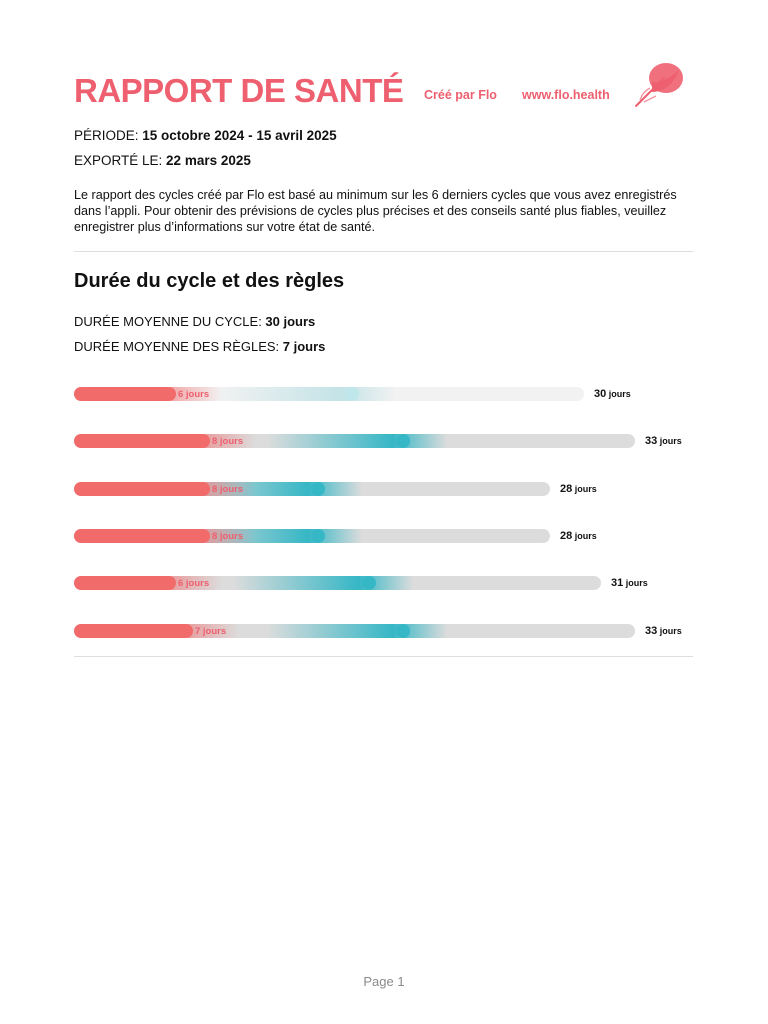 The width and height of the screenshot is (768, 1024). I want to click on avg-cycle-label: DURÉE MOYENNE DU CYCLE:, so click(170, 321).